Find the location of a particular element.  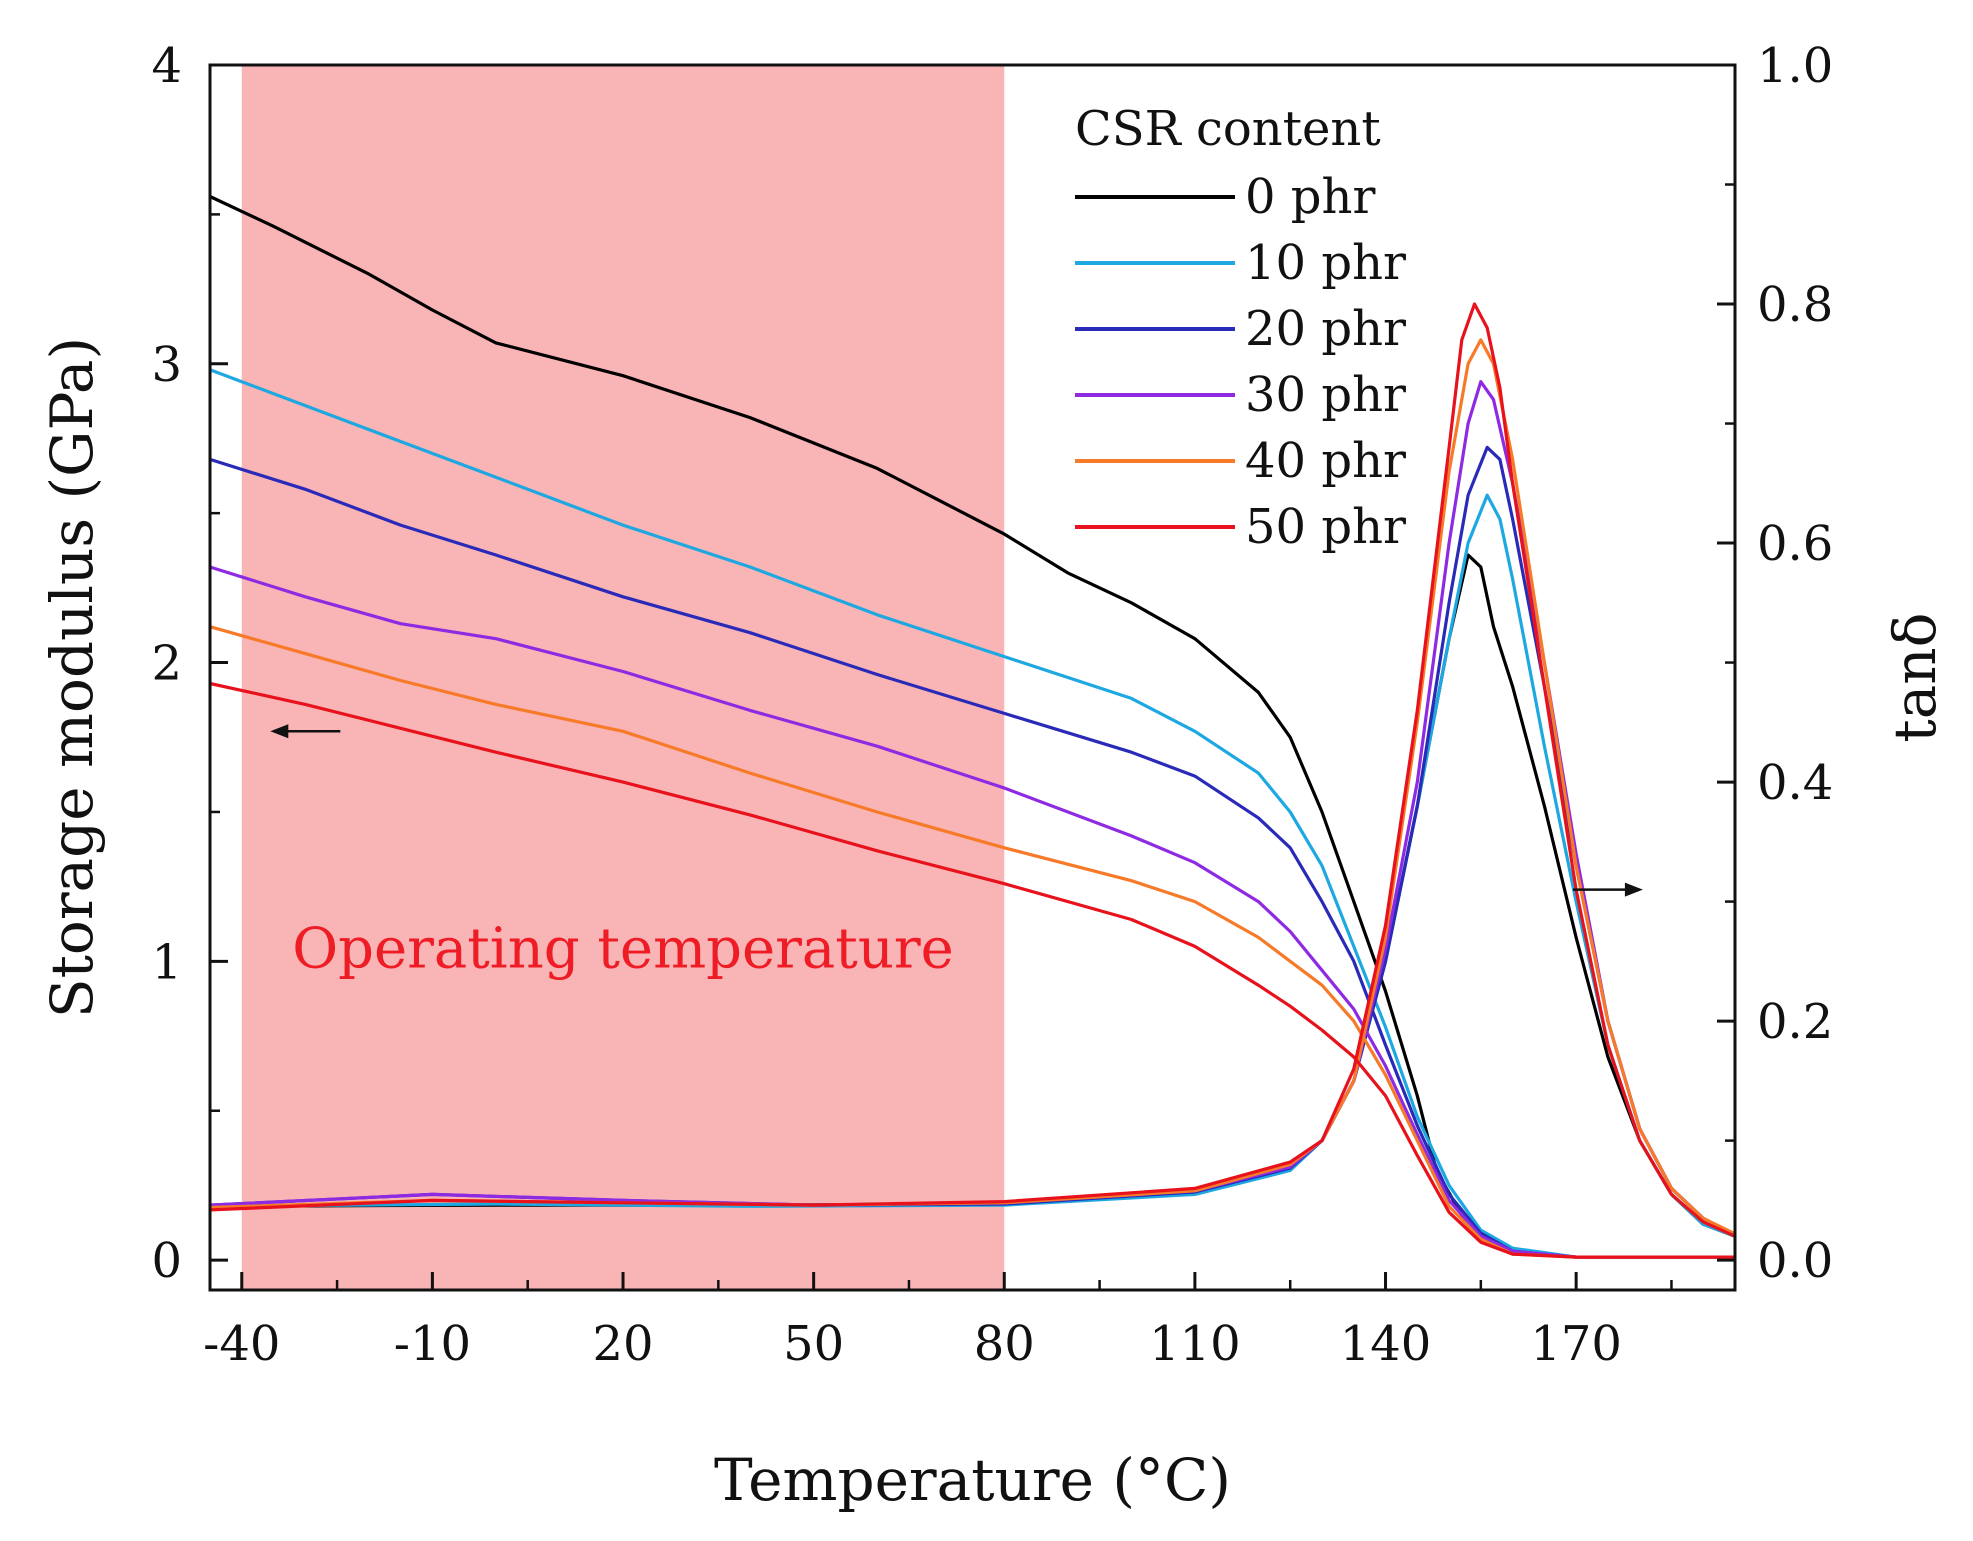

legend-label: 0 phr is located at coordinates (1310, 197).